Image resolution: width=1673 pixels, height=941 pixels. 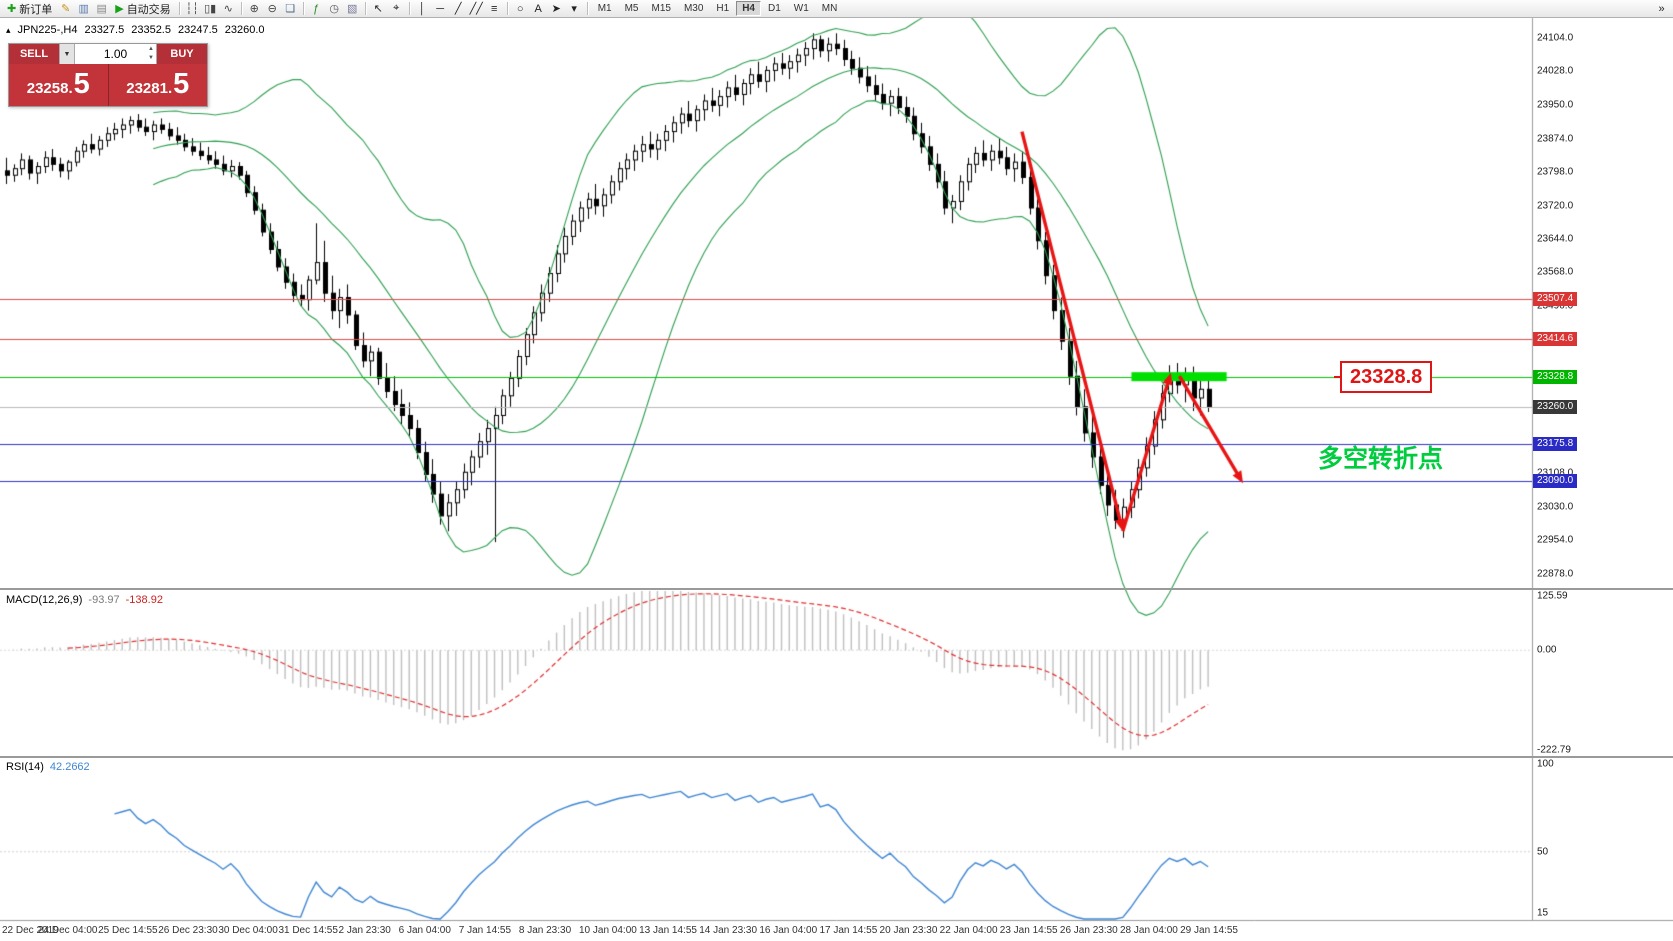 I want to click on price-tick-label: 23030.0, so click(x=1555, y=507).